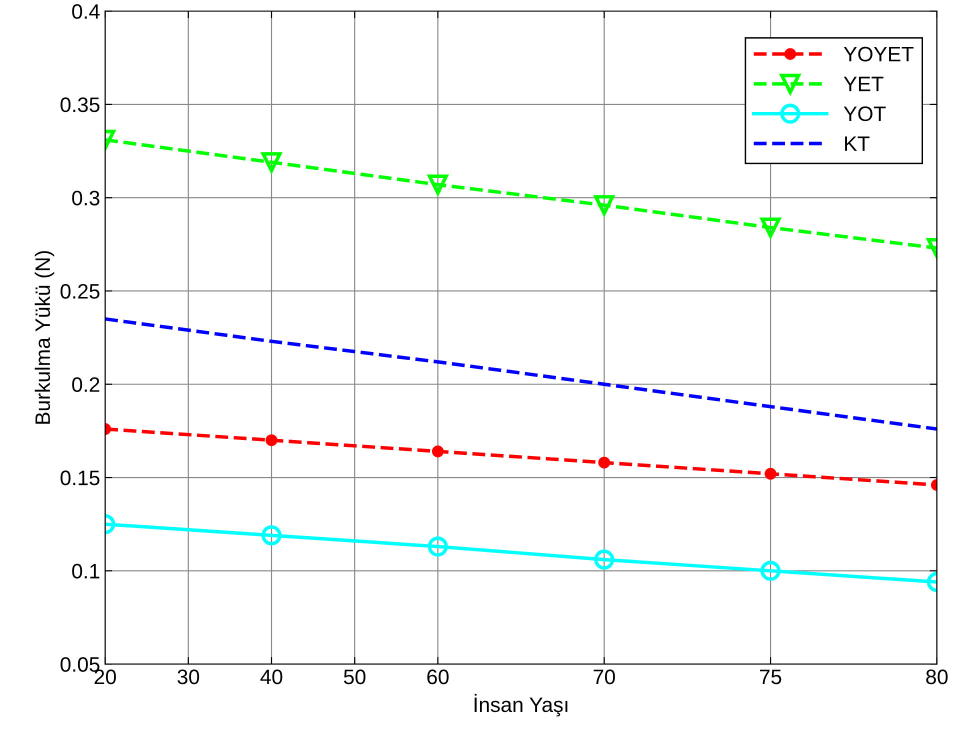 Image resolution: width=956 pixels, height=742 pixels. What do you see at coordinates (189, 677) in the screenshot?
I see `x-tick-label: 30` at bounding box center [189, 677].